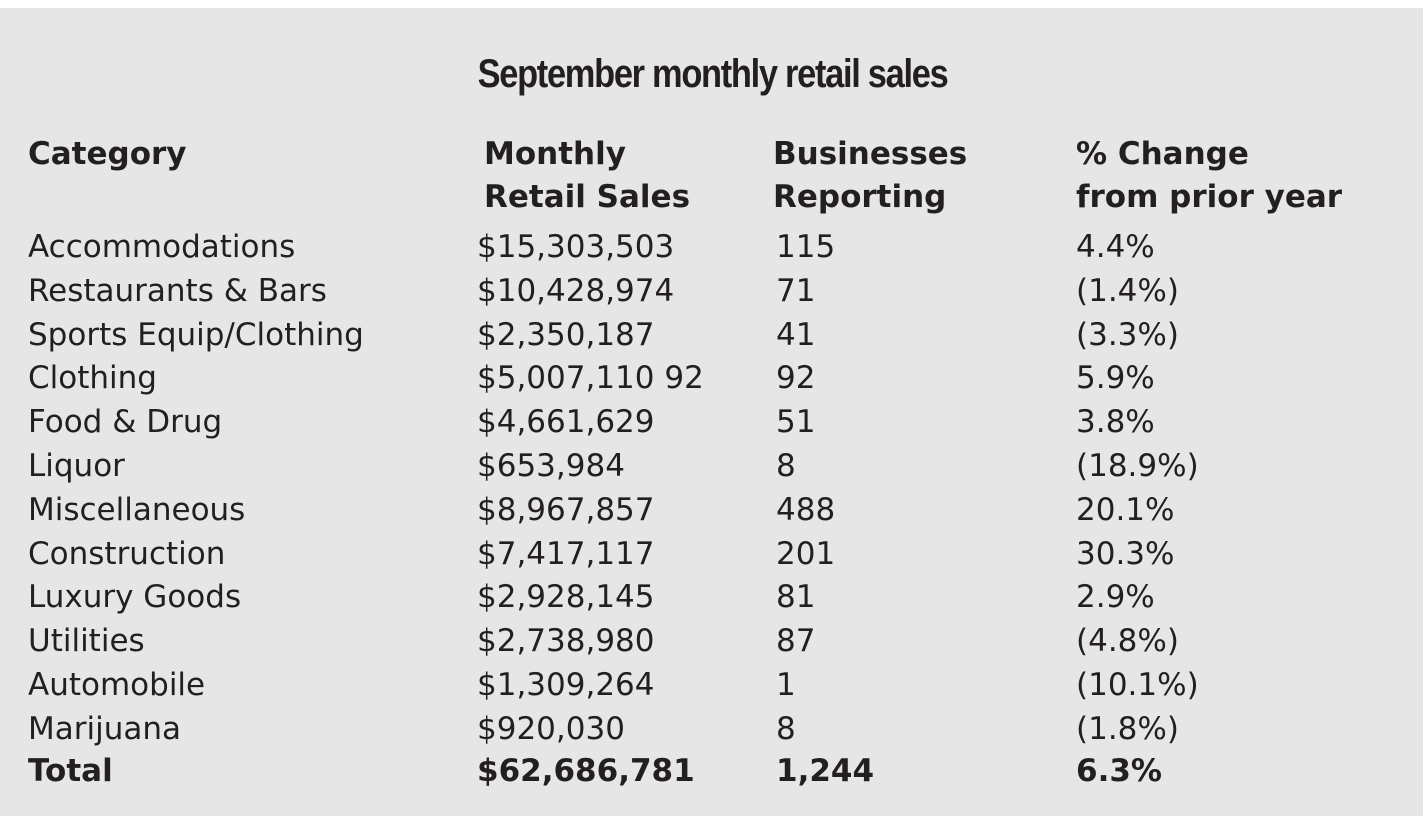  I want to click on cell-sales: $653,984, so click(551, 466).